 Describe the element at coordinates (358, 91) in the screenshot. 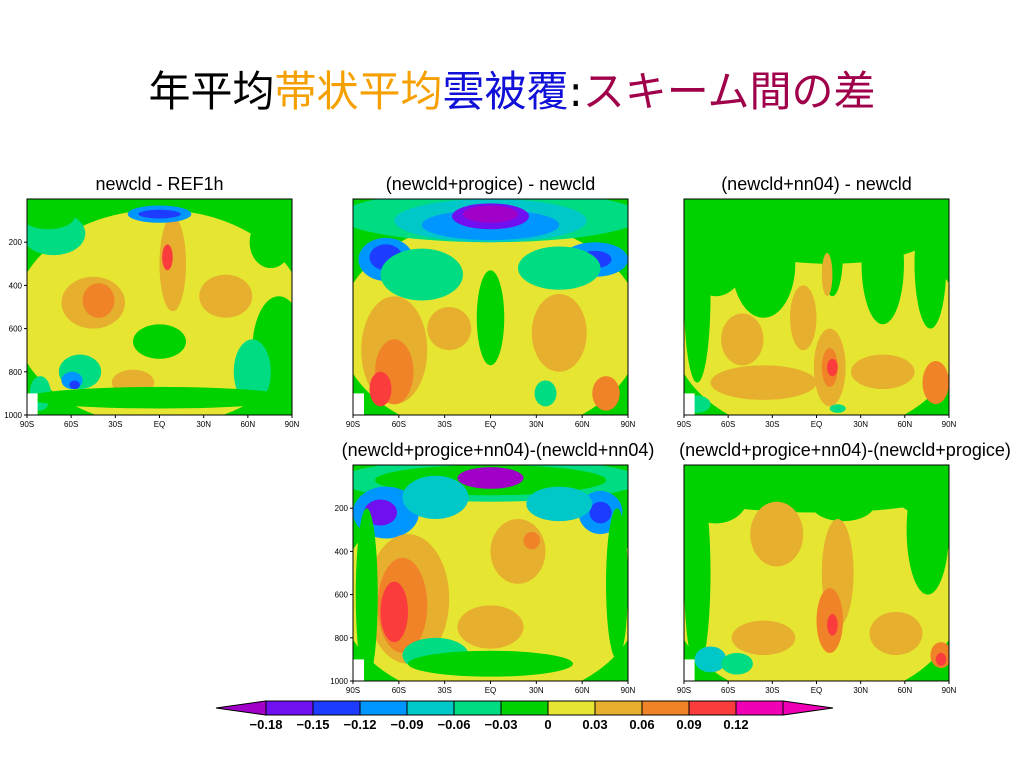

I see `title-part-1: 帯状平均` at that location.